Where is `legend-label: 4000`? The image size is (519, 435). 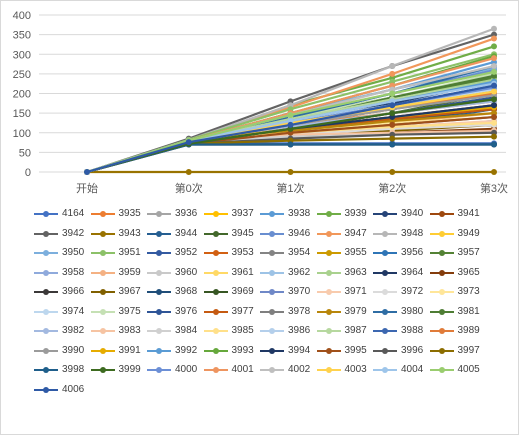 legend-label: 4000 is located at coordinates (186, 369).